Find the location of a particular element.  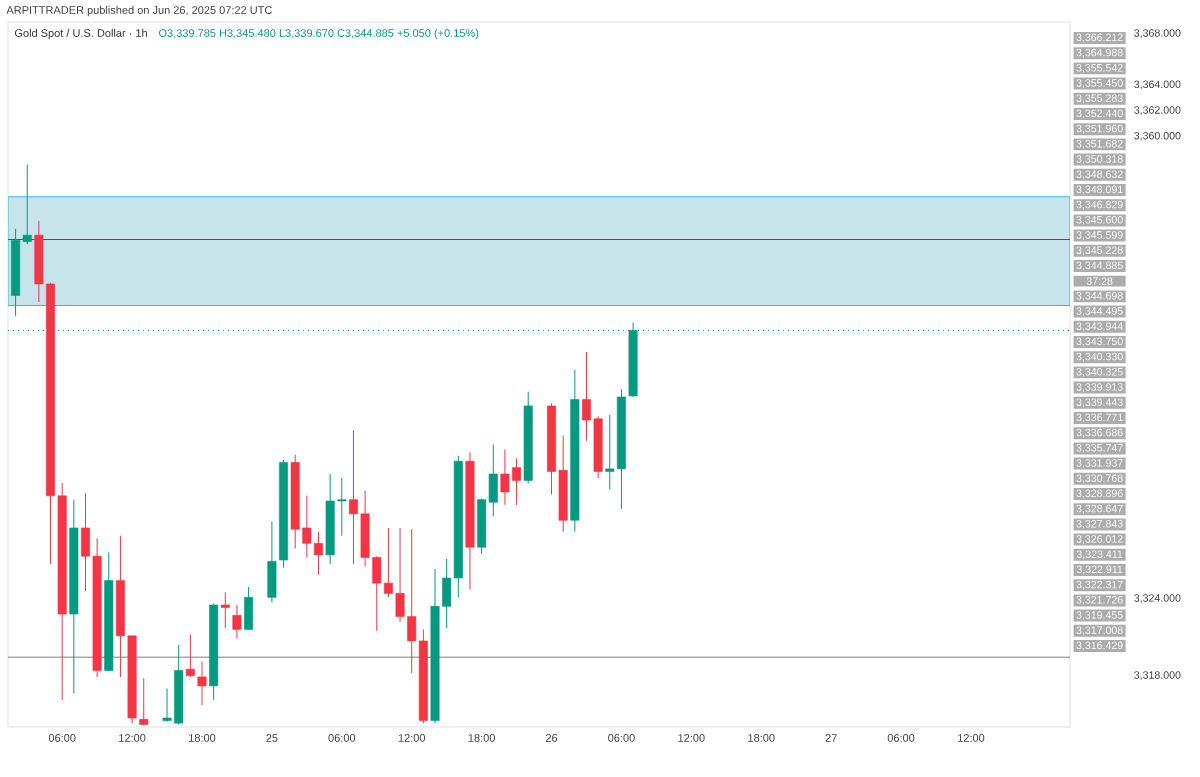

text: 3,343.750 is located at coordinates (1099, 342).